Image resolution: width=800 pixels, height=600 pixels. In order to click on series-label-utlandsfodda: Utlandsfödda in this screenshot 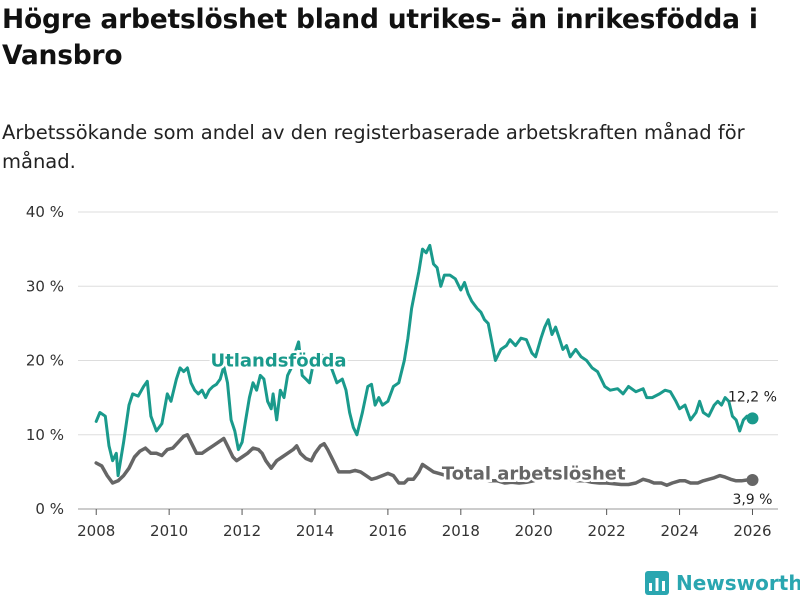, I will do `click(278, 360)`.